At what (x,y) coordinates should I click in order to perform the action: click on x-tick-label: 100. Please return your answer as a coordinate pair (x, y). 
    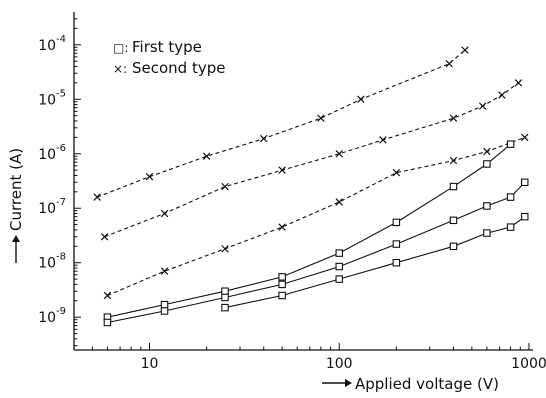
    Looking at the image, I should click on (339, 364).